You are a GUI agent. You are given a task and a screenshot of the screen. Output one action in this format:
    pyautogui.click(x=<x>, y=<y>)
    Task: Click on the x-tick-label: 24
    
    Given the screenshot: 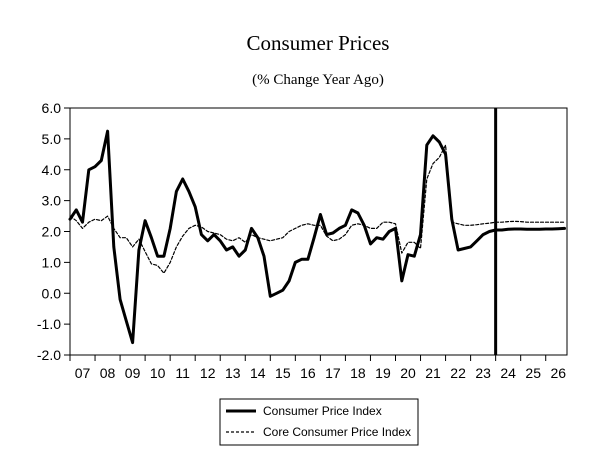 What is the action you would take?
    pyautogui.click(x=508, y=373)
    